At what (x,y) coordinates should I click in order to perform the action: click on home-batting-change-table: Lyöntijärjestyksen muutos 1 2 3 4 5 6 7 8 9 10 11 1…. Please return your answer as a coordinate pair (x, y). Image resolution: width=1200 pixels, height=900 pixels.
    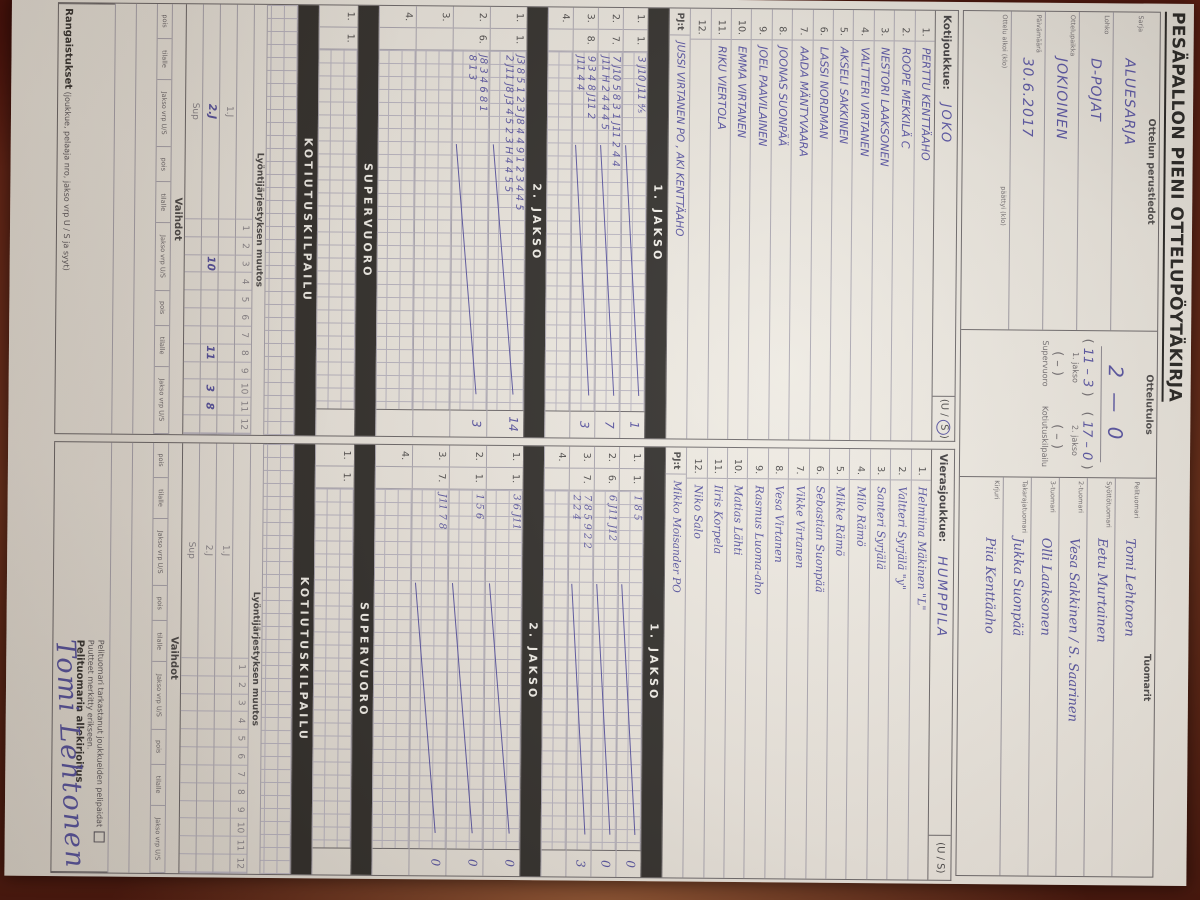
    Looking at the image, I should click on (224, 219).